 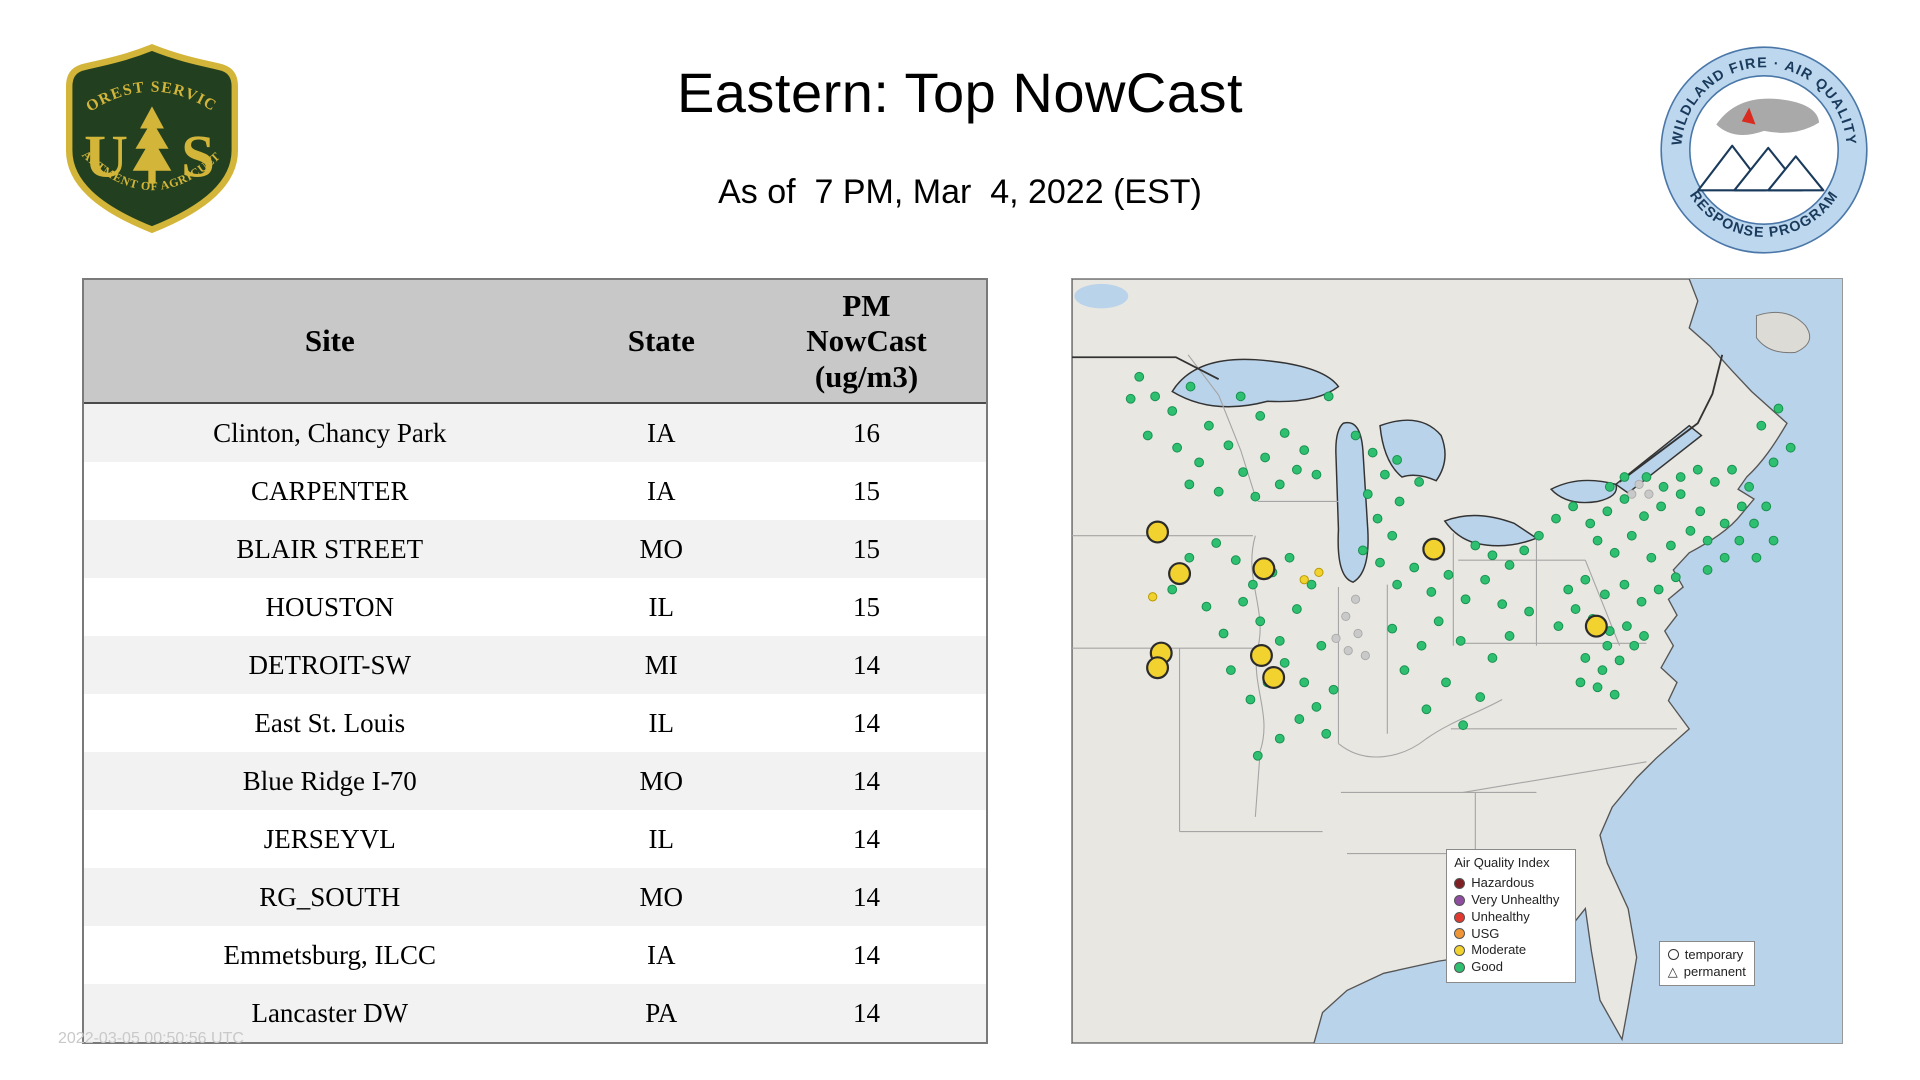 I want to click on col-header-site: Site, so click(x=330, y=342).